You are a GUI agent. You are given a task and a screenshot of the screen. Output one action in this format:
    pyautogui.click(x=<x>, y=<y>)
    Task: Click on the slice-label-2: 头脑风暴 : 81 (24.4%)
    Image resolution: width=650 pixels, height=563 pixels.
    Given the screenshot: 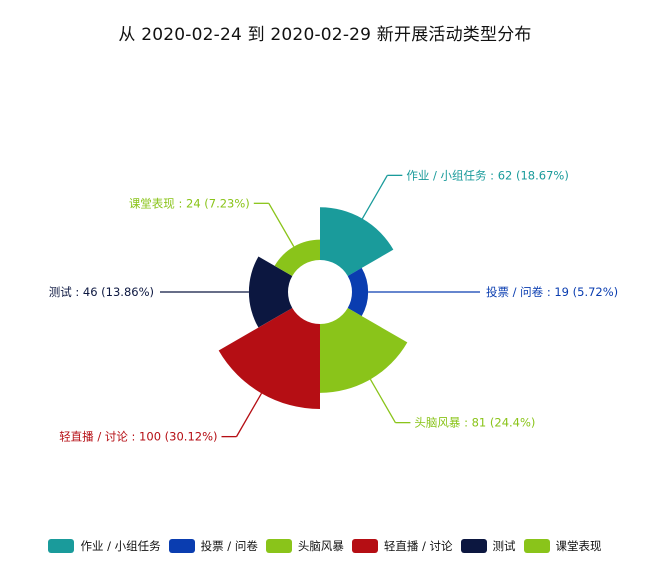 What is the action you would take?
    pyautogui.click(x=474, y=423)
    